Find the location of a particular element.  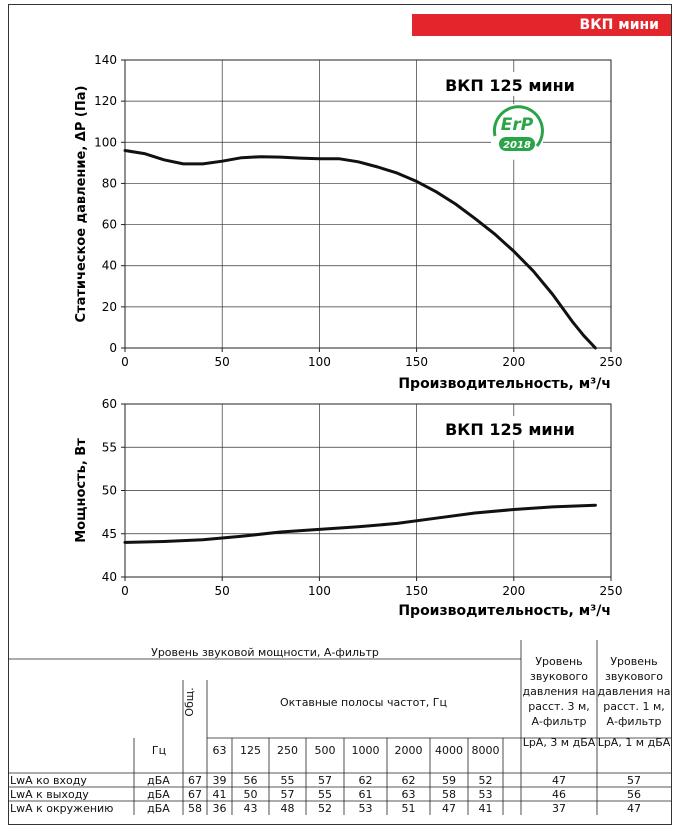

table-lp1-unit: LpA, 1 м дБА is located at coordinates (634, 742).